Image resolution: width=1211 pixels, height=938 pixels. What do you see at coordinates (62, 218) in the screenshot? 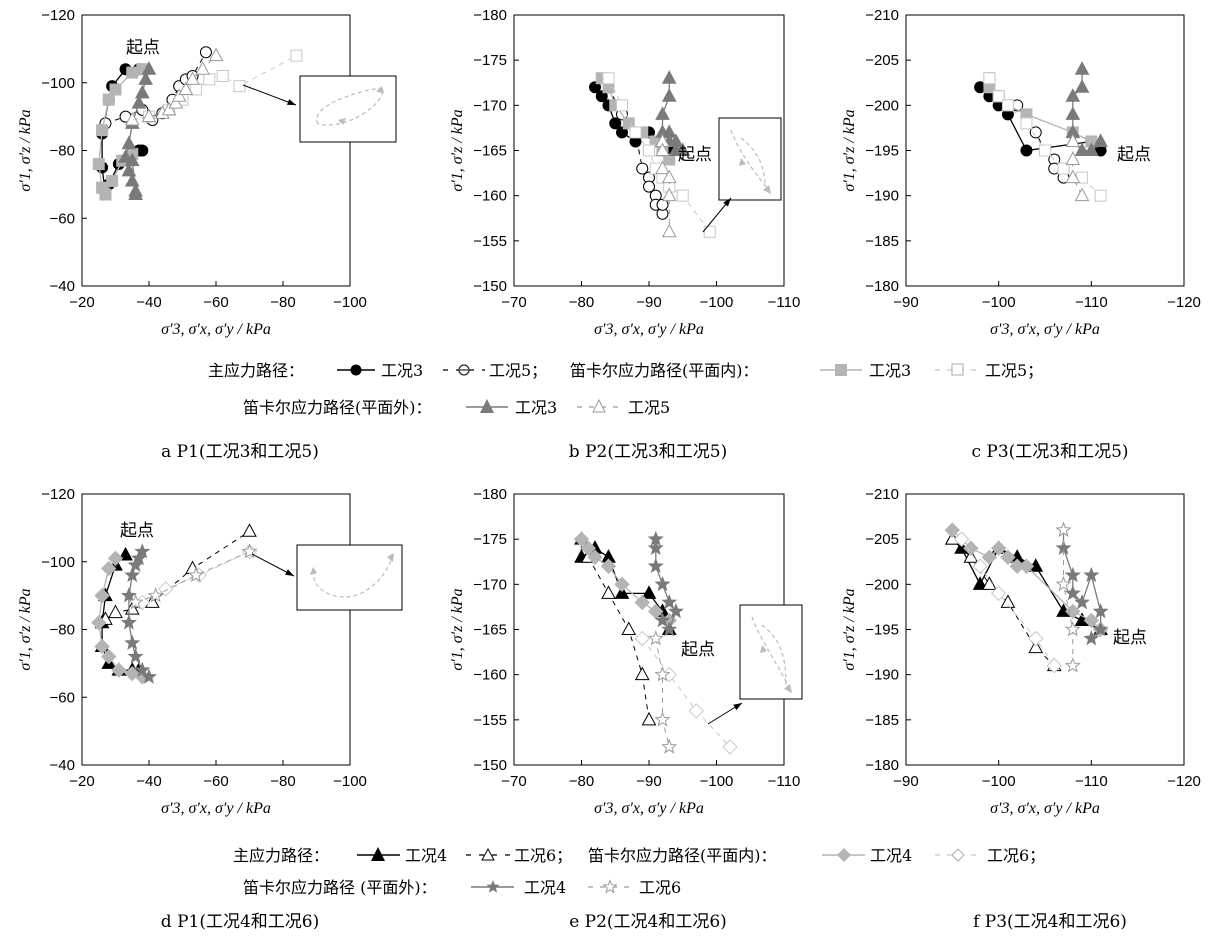
I see `y-tick-label: −60` at bounding box center [62, 218].